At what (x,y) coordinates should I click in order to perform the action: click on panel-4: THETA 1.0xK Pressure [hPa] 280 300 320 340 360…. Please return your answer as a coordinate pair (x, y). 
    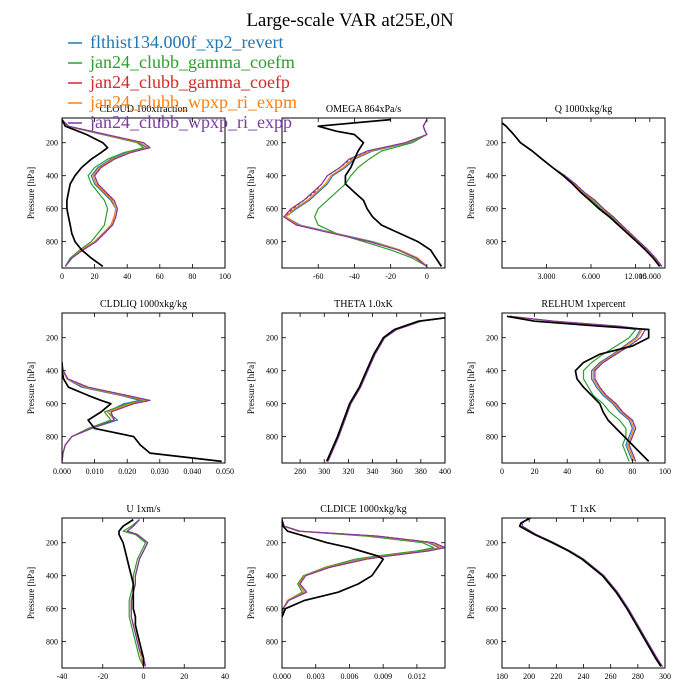
    Looking at the image, I should click on (348, 387).